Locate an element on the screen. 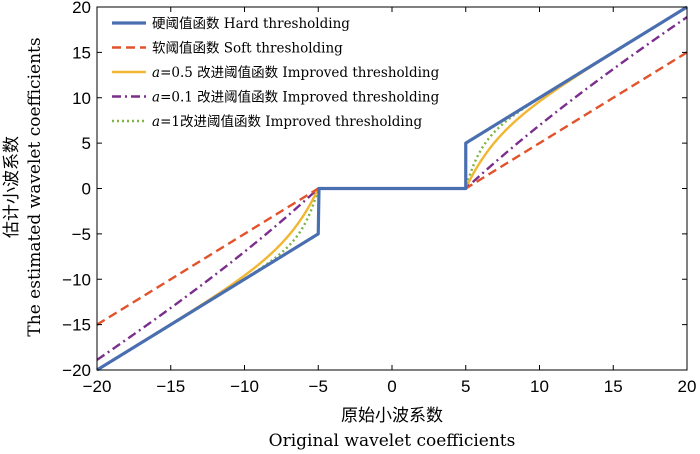 This screenshot has height=454, width=700. y-axis-title-en: The estimated wavelet coefficients is located at coordinates (35, 186).